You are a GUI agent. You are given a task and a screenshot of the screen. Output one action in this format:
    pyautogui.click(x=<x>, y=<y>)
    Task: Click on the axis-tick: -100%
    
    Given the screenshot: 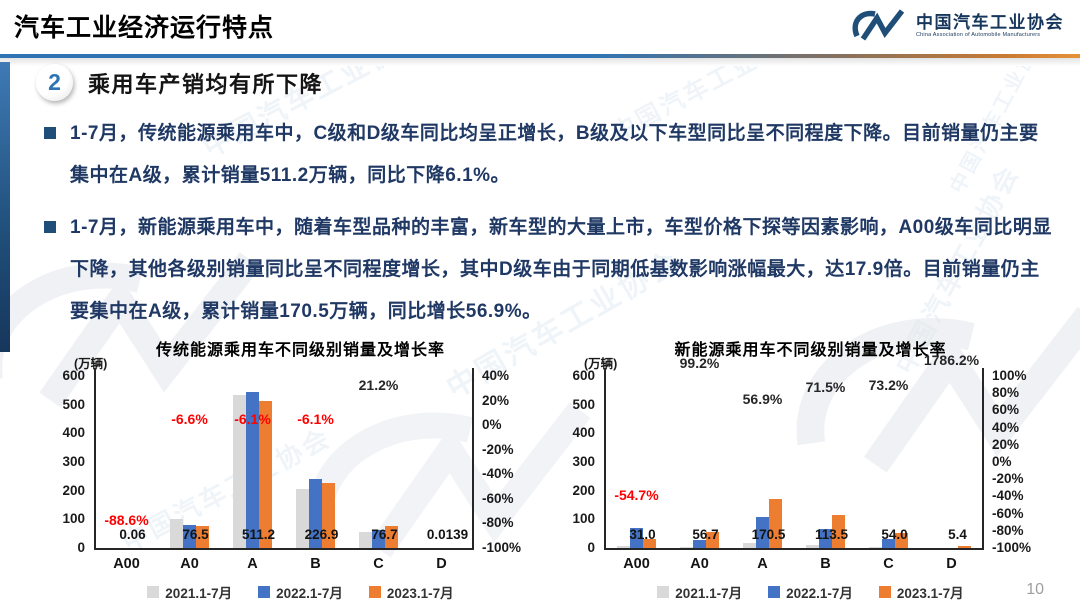 What is the action you would take?
    pyautogui.click(x=1012, y=547)
    